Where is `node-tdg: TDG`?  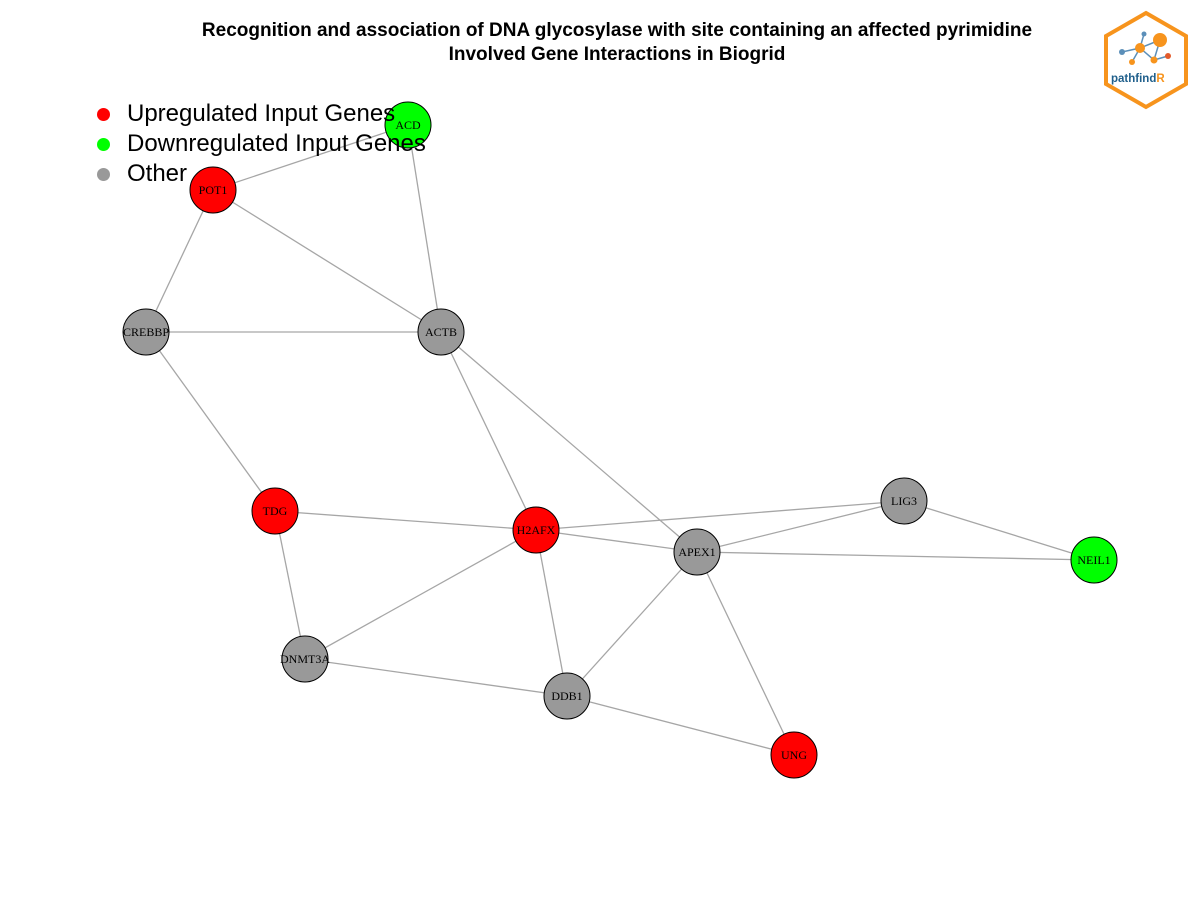 node-tdg: TDG is located at coordinates (275, 511).